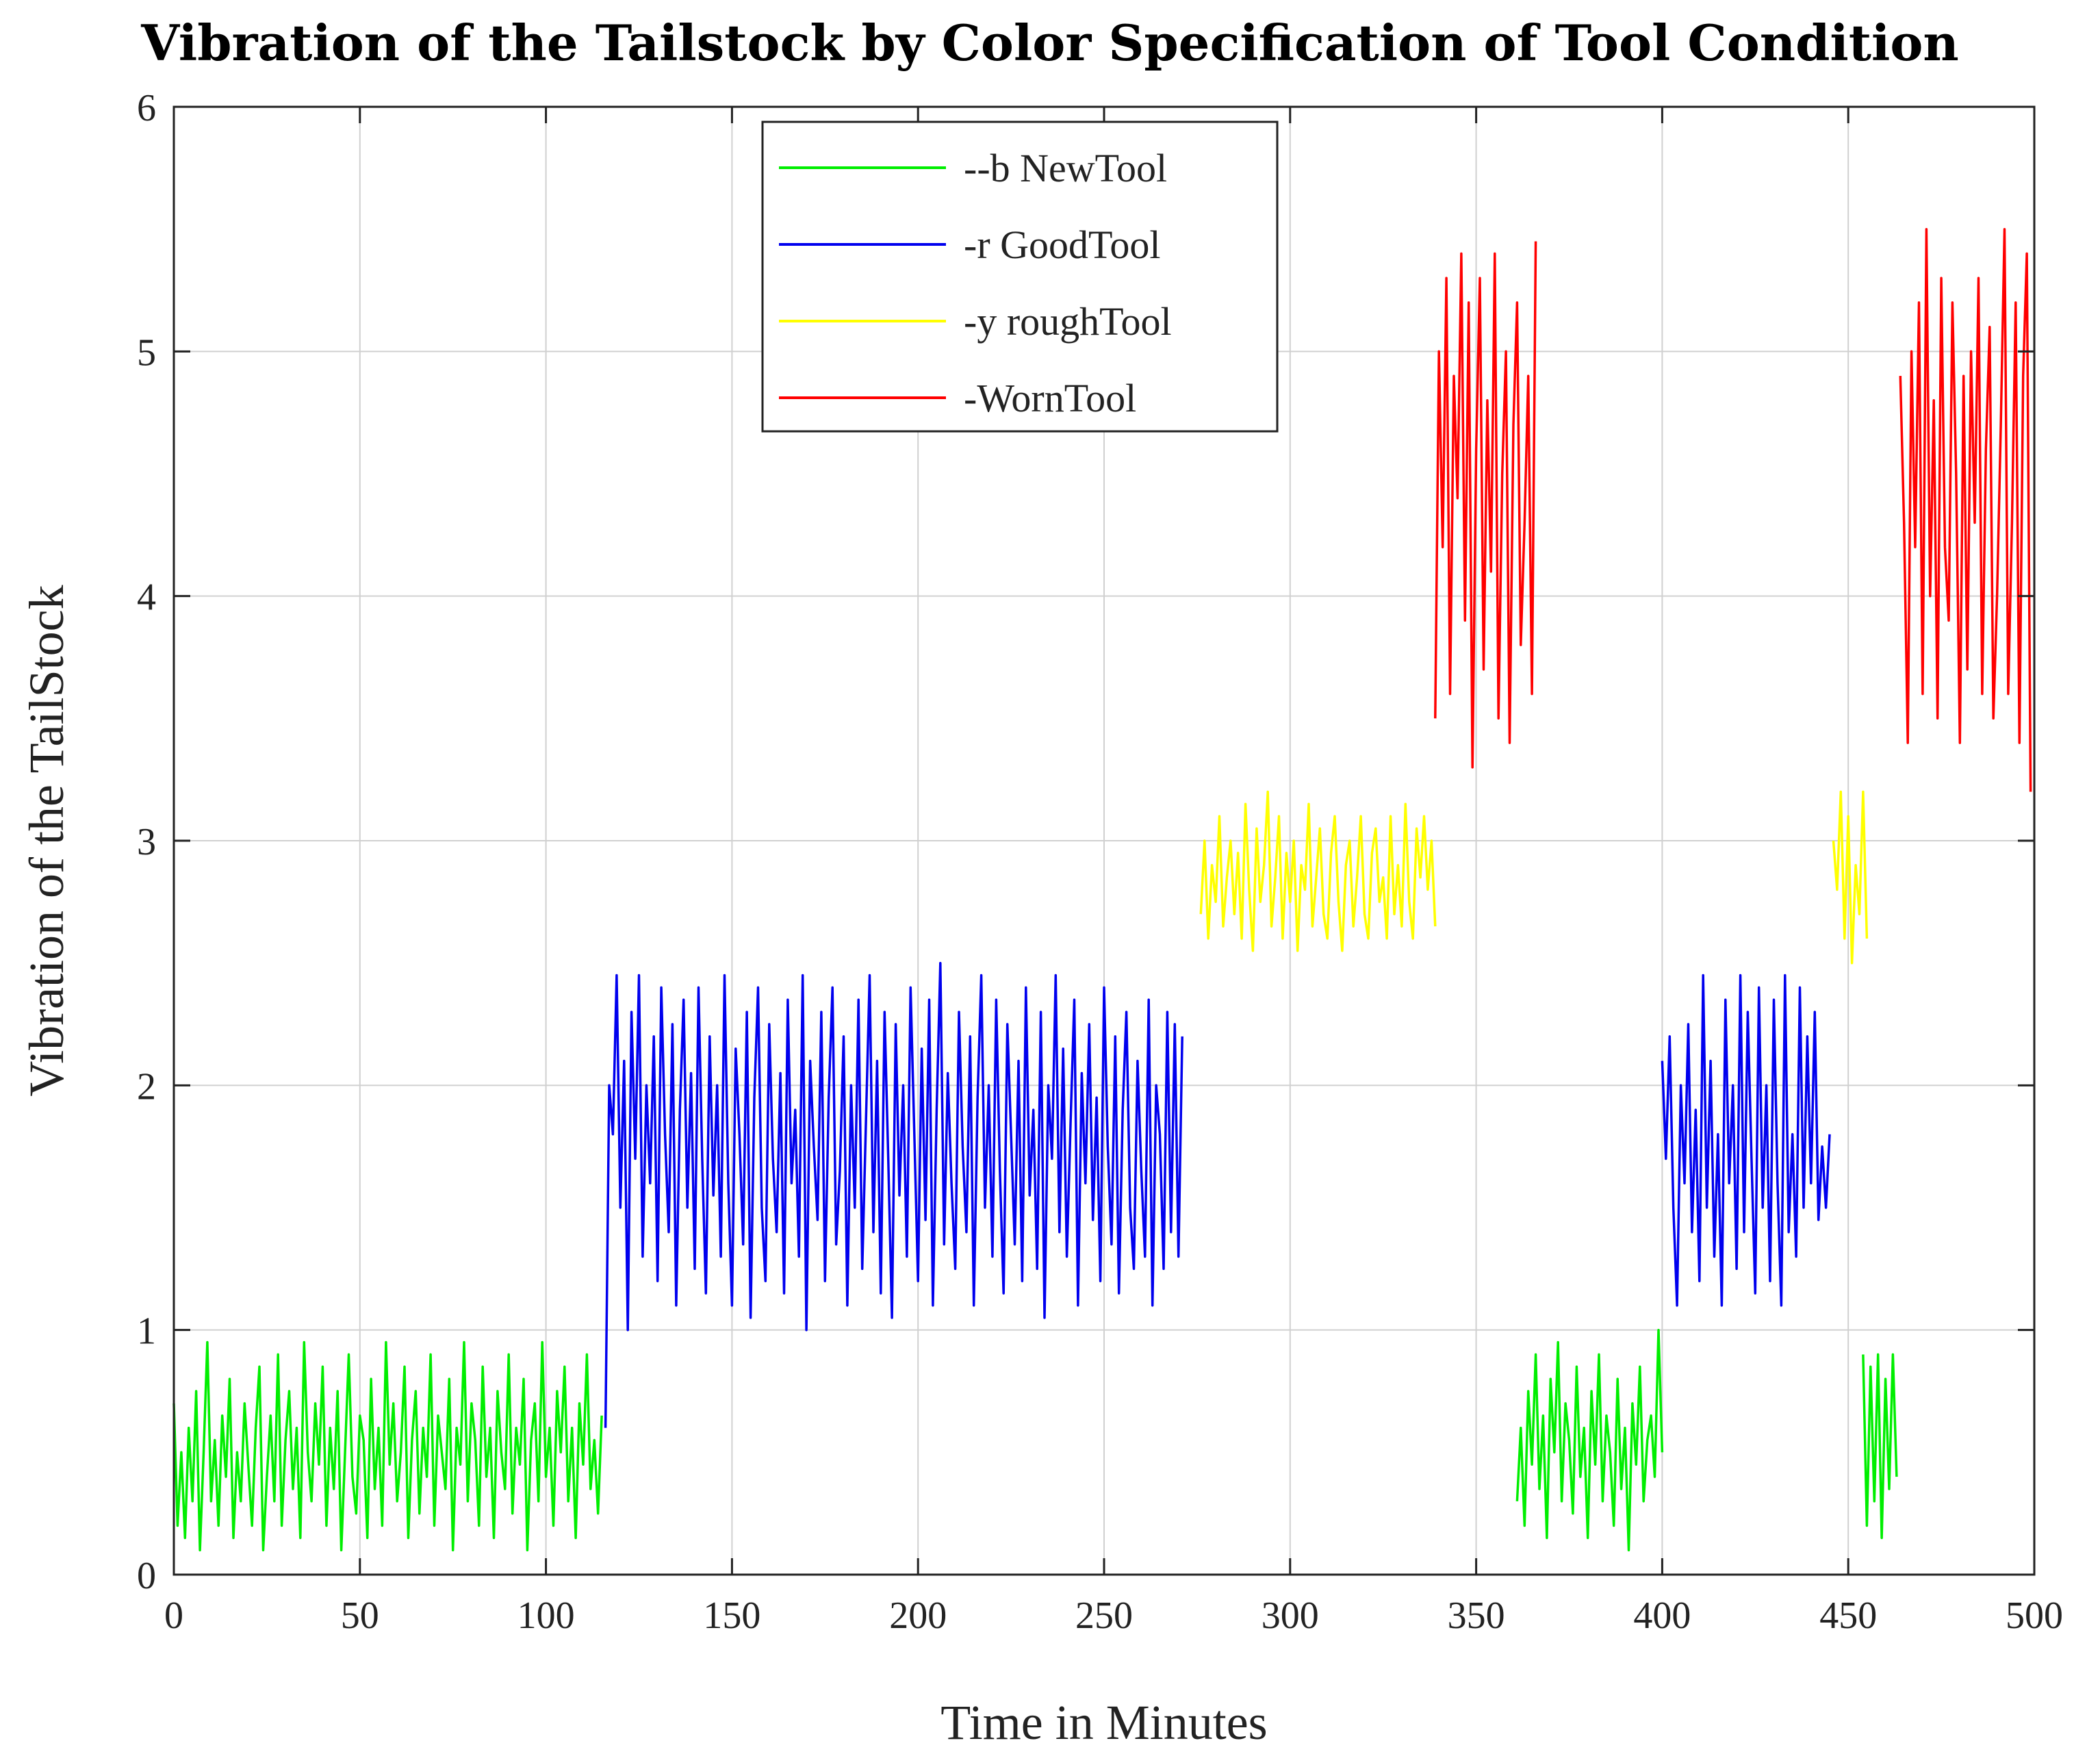 This screenshot has width=2100, height=1754. Describe the element at coordinates (1291, 1615) in the screenshot. I see `x-tick-label: 300` at that location.